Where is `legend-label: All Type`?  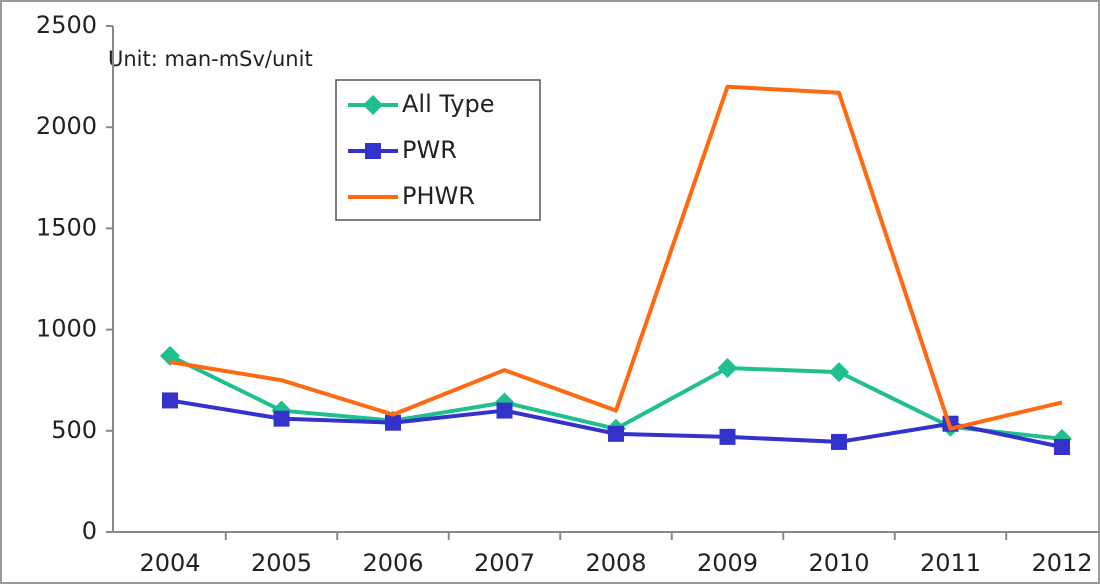
legend-label: All Type is located at coordinates (448, 104).